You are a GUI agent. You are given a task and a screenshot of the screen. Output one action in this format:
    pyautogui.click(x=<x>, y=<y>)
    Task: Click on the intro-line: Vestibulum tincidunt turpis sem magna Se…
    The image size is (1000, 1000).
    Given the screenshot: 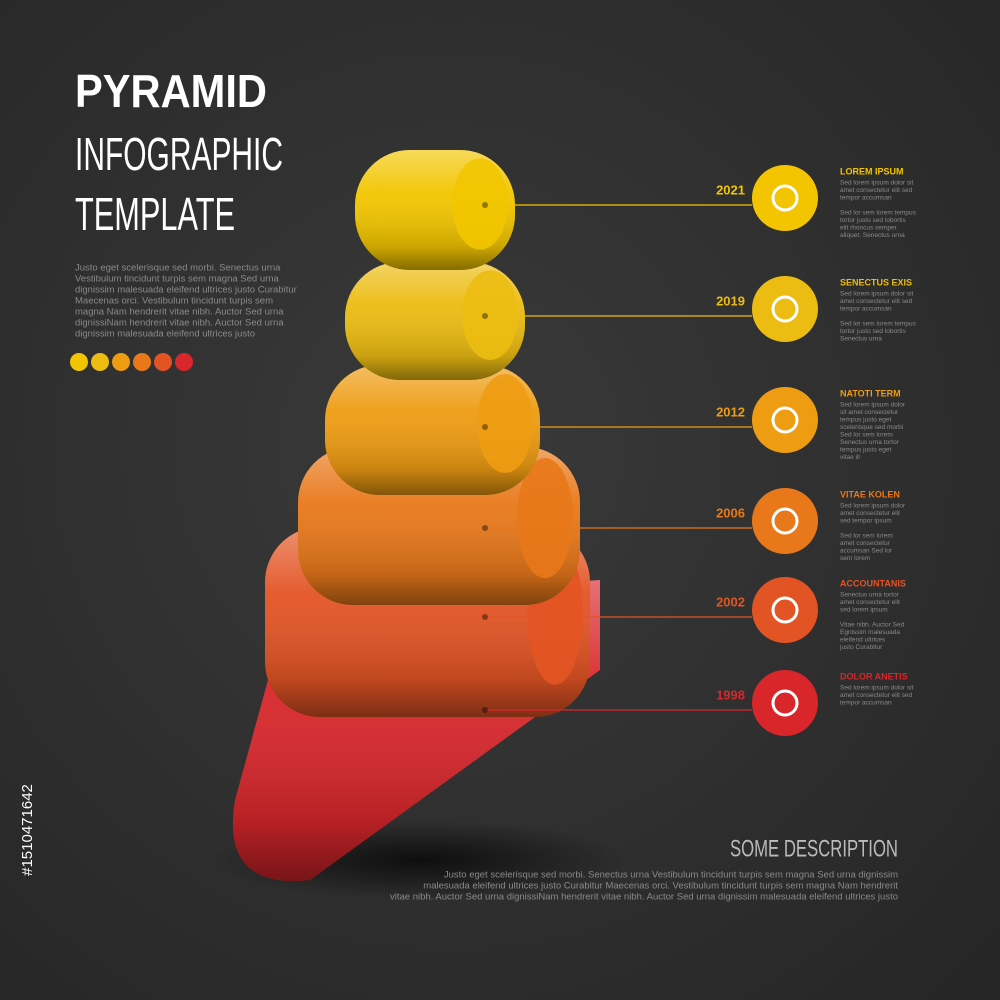 What is the action you would take?
    pyautogui.click(x=177, y=279)
    